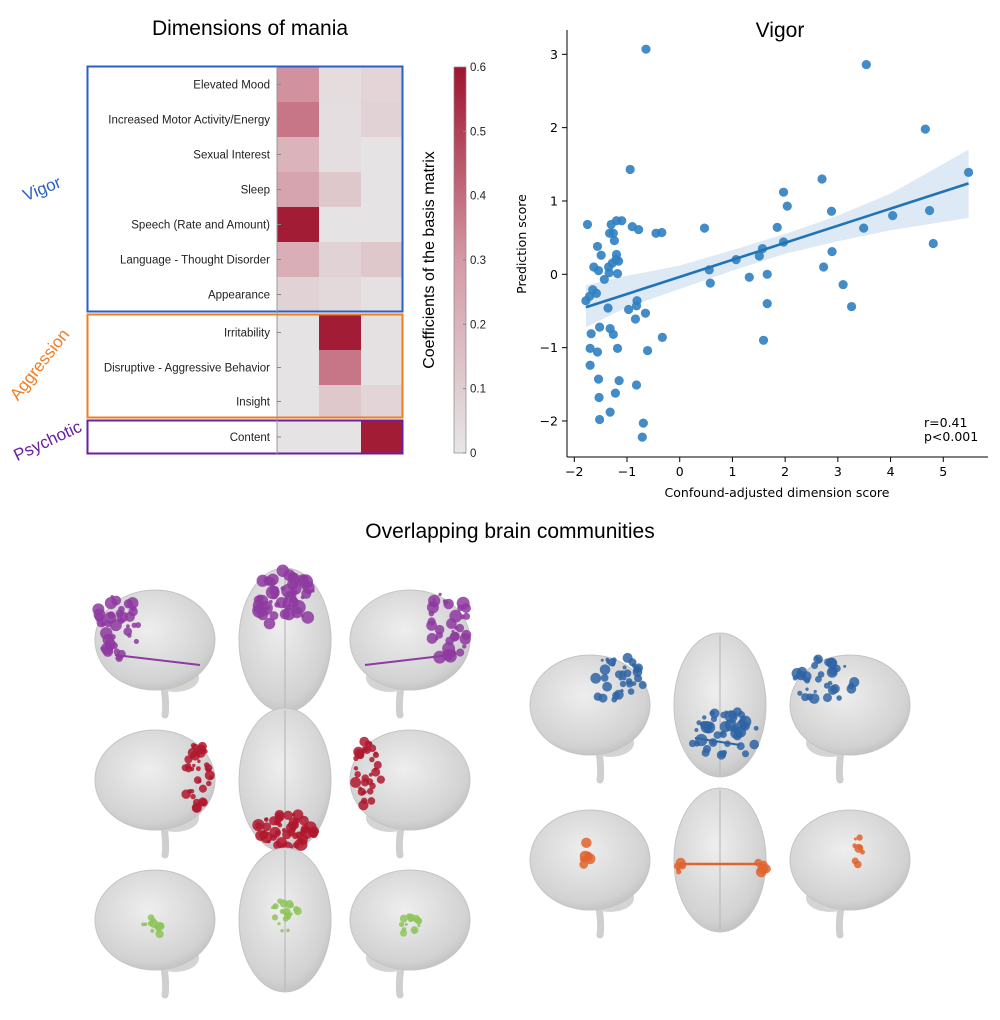 The image size is (1000, 1020). I want to click on x-tick-label: −2, so click(574, 471).